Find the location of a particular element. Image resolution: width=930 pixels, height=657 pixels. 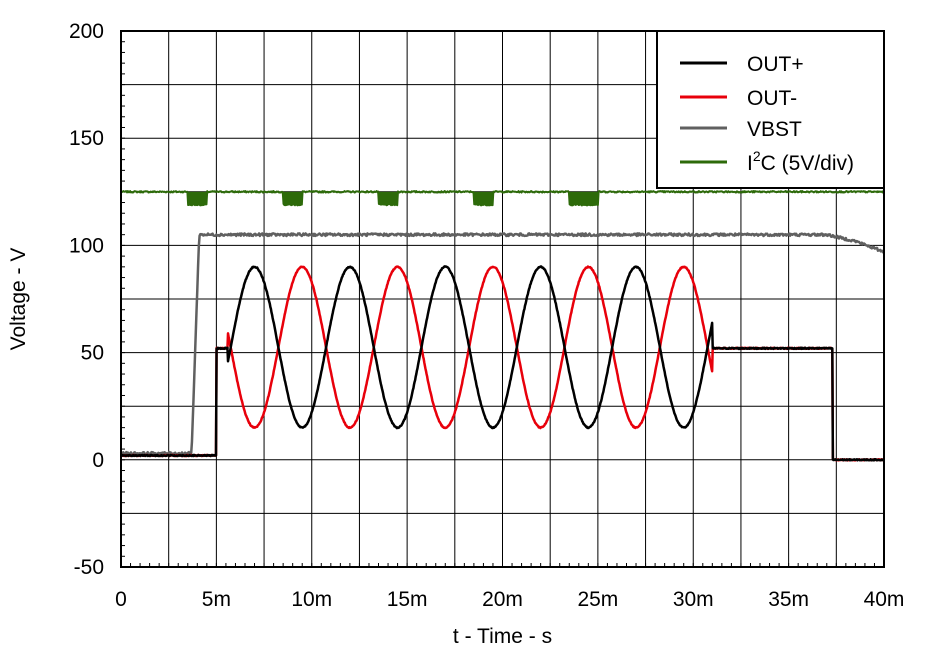

y-tick-label: 100 is located at coordinates (86, 245).